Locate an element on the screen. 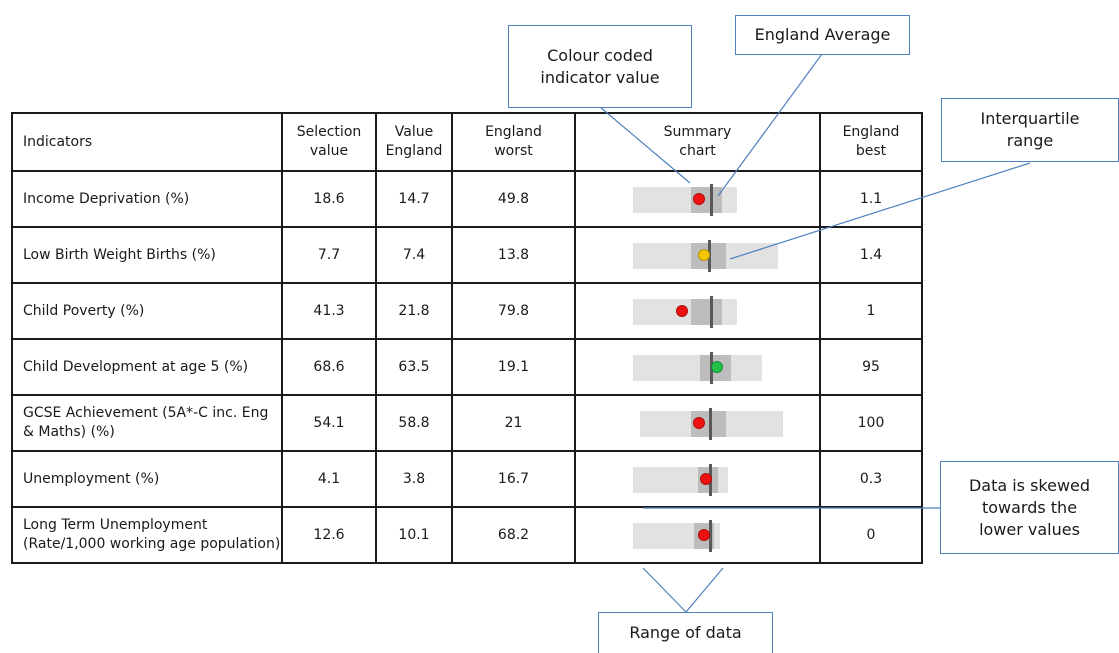  england-best: 1.1 is located at coordinates (871, 199).